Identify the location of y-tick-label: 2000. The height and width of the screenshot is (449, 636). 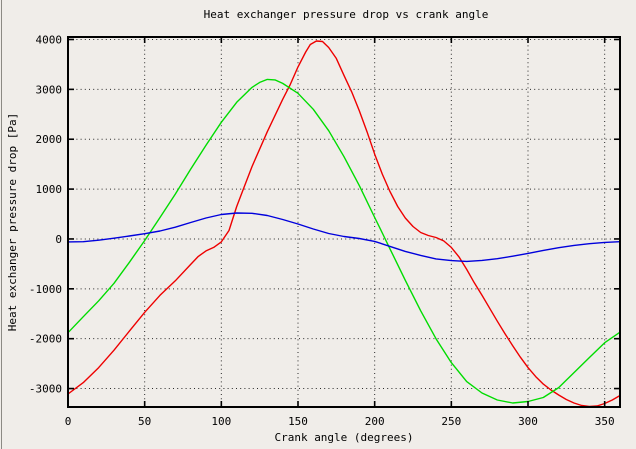
(49, 139).